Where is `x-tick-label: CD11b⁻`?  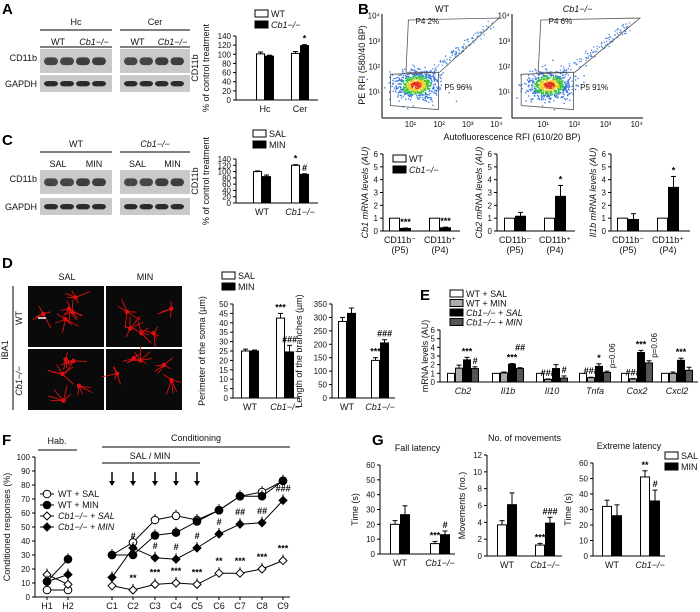
x-tick-label: CD11b⁻ is located at coordinates (515, 240).